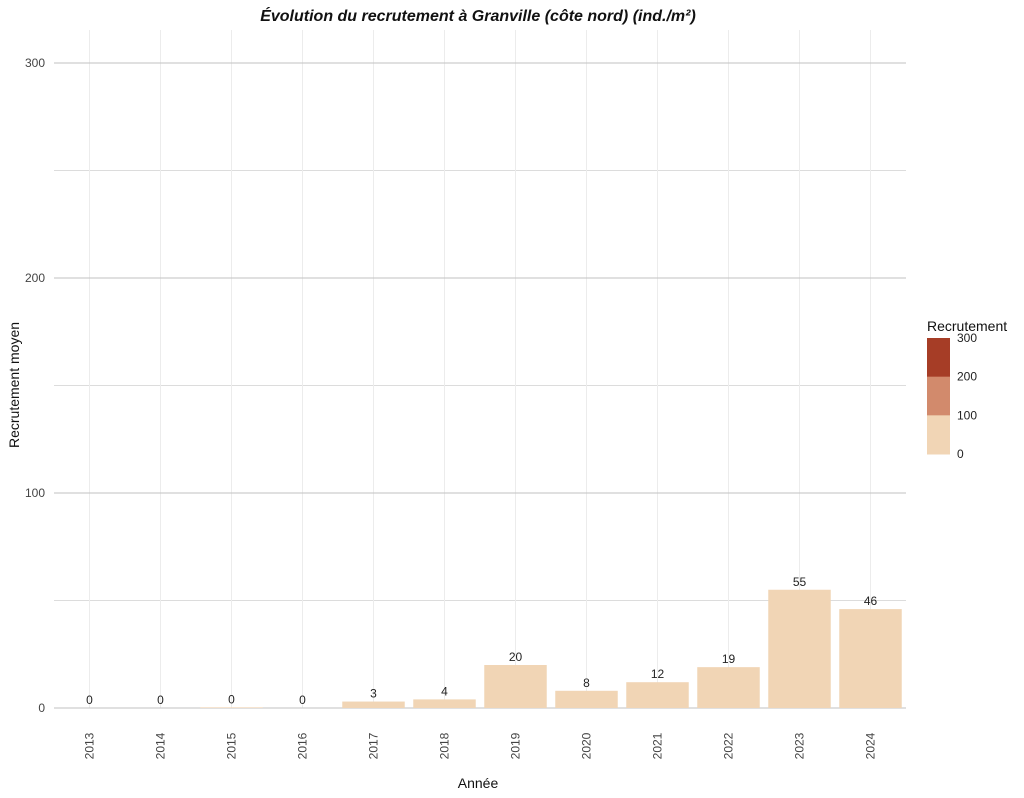 This screenshot has height=798, width=1024. I want to click on x-tick-label: 2013, so click(90, 745).